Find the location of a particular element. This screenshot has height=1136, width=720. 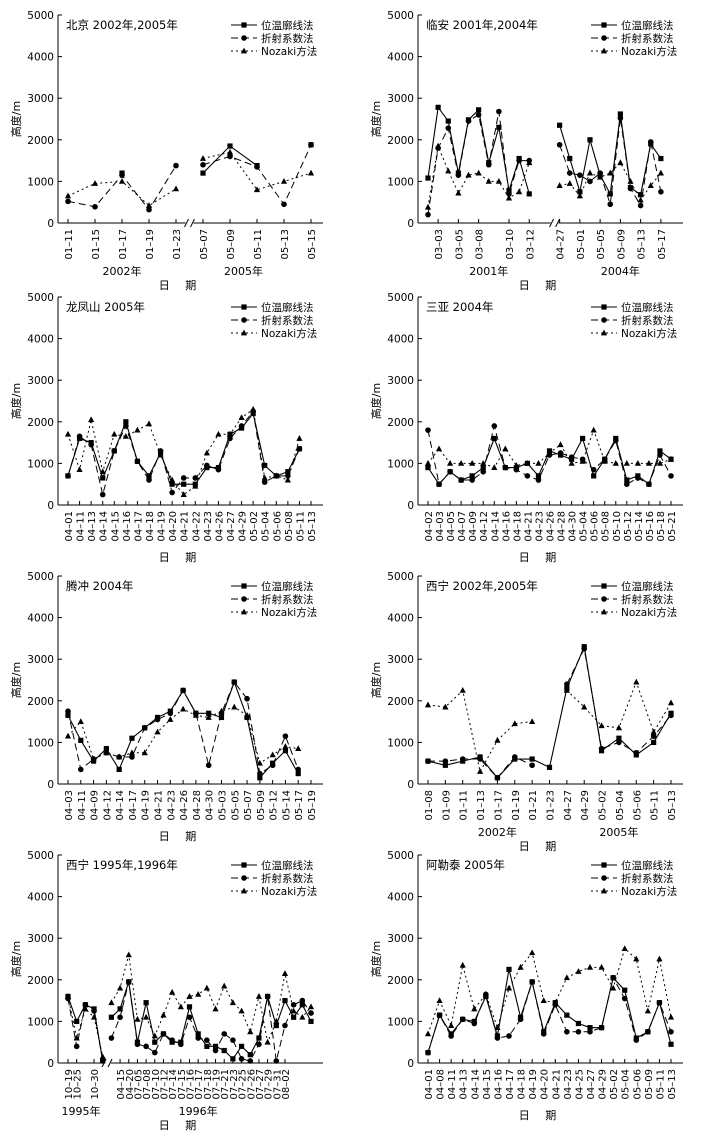

y-tick-label: 3000 is located at coordinates (400, 381).